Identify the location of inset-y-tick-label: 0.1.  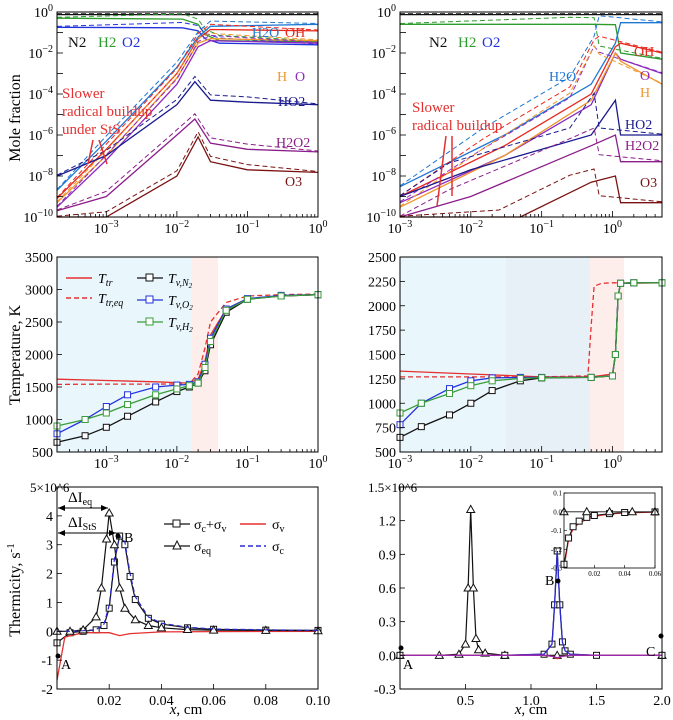
(557, 494).